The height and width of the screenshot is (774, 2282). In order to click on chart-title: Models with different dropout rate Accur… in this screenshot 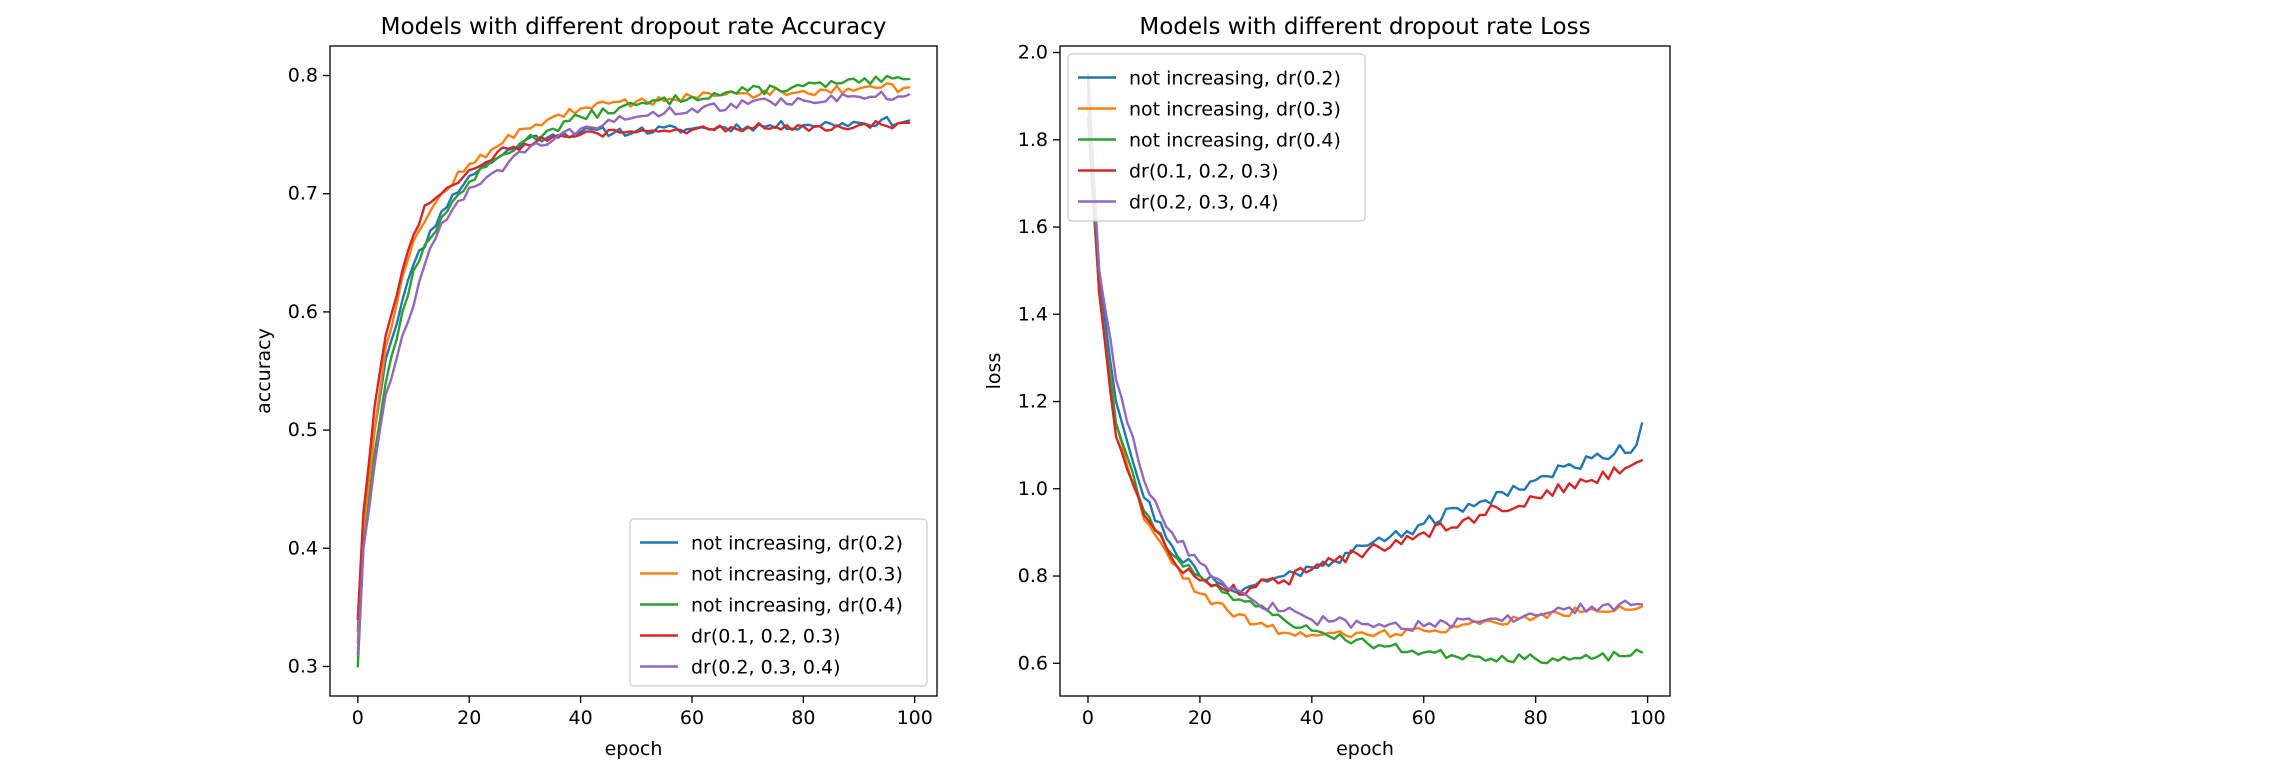, I will do `click(634, 27)`.